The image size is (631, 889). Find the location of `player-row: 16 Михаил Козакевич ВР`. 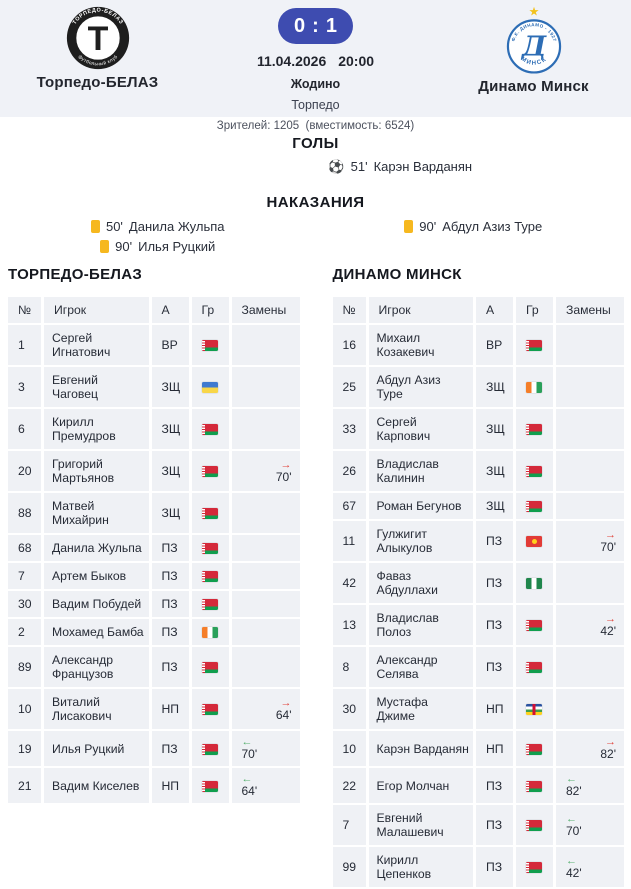

player-row: 16 Михаил Козакевич ВР is located at coordinates (479, 345).